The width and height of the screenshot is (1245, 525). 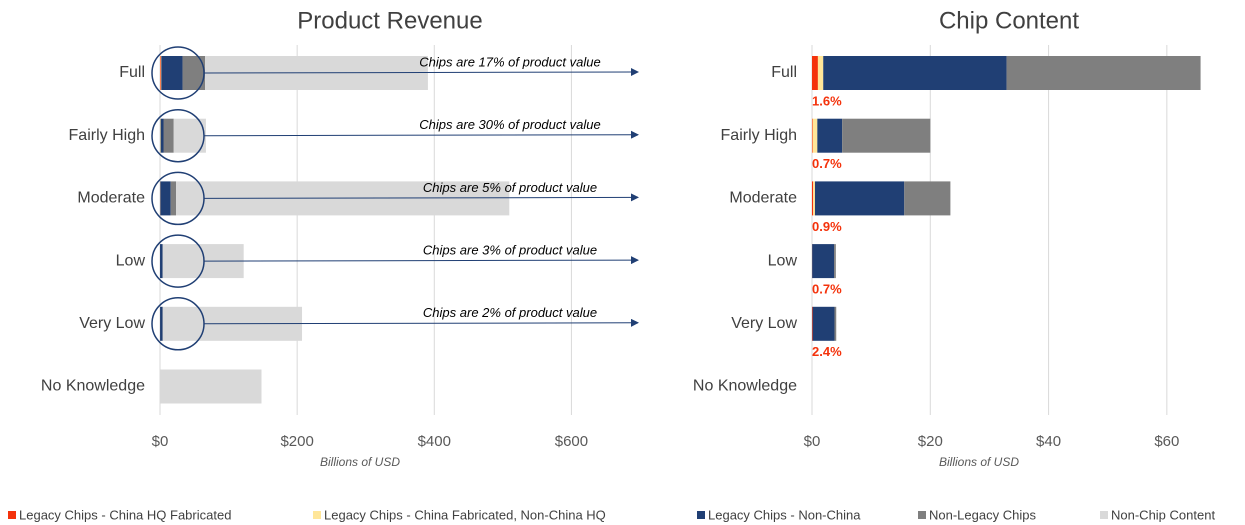 I want to click on x-tick-label: $20, so click(x=930, y=441).